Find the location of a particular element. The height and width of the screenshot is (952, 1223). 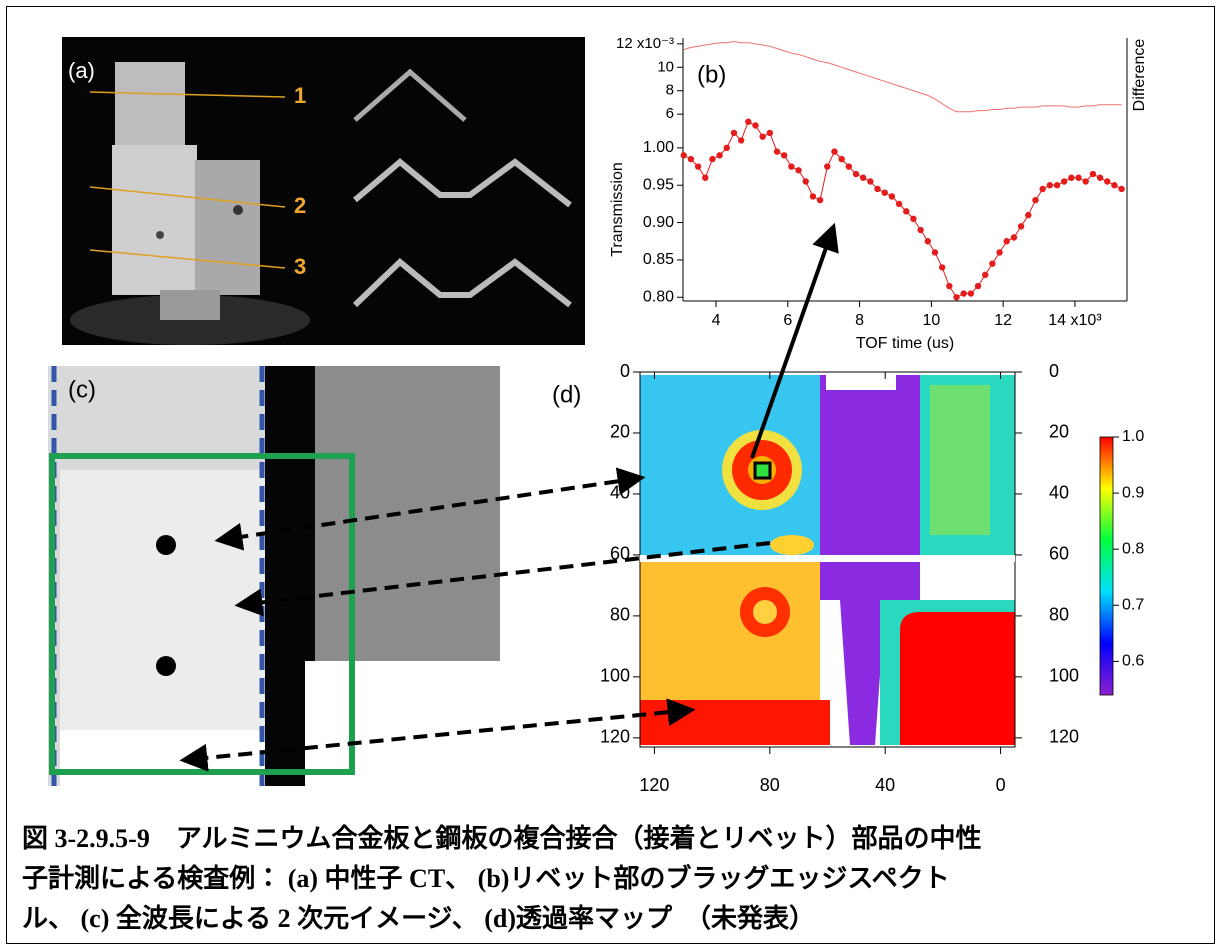

colorbar is located at coordinates (1106, 566).